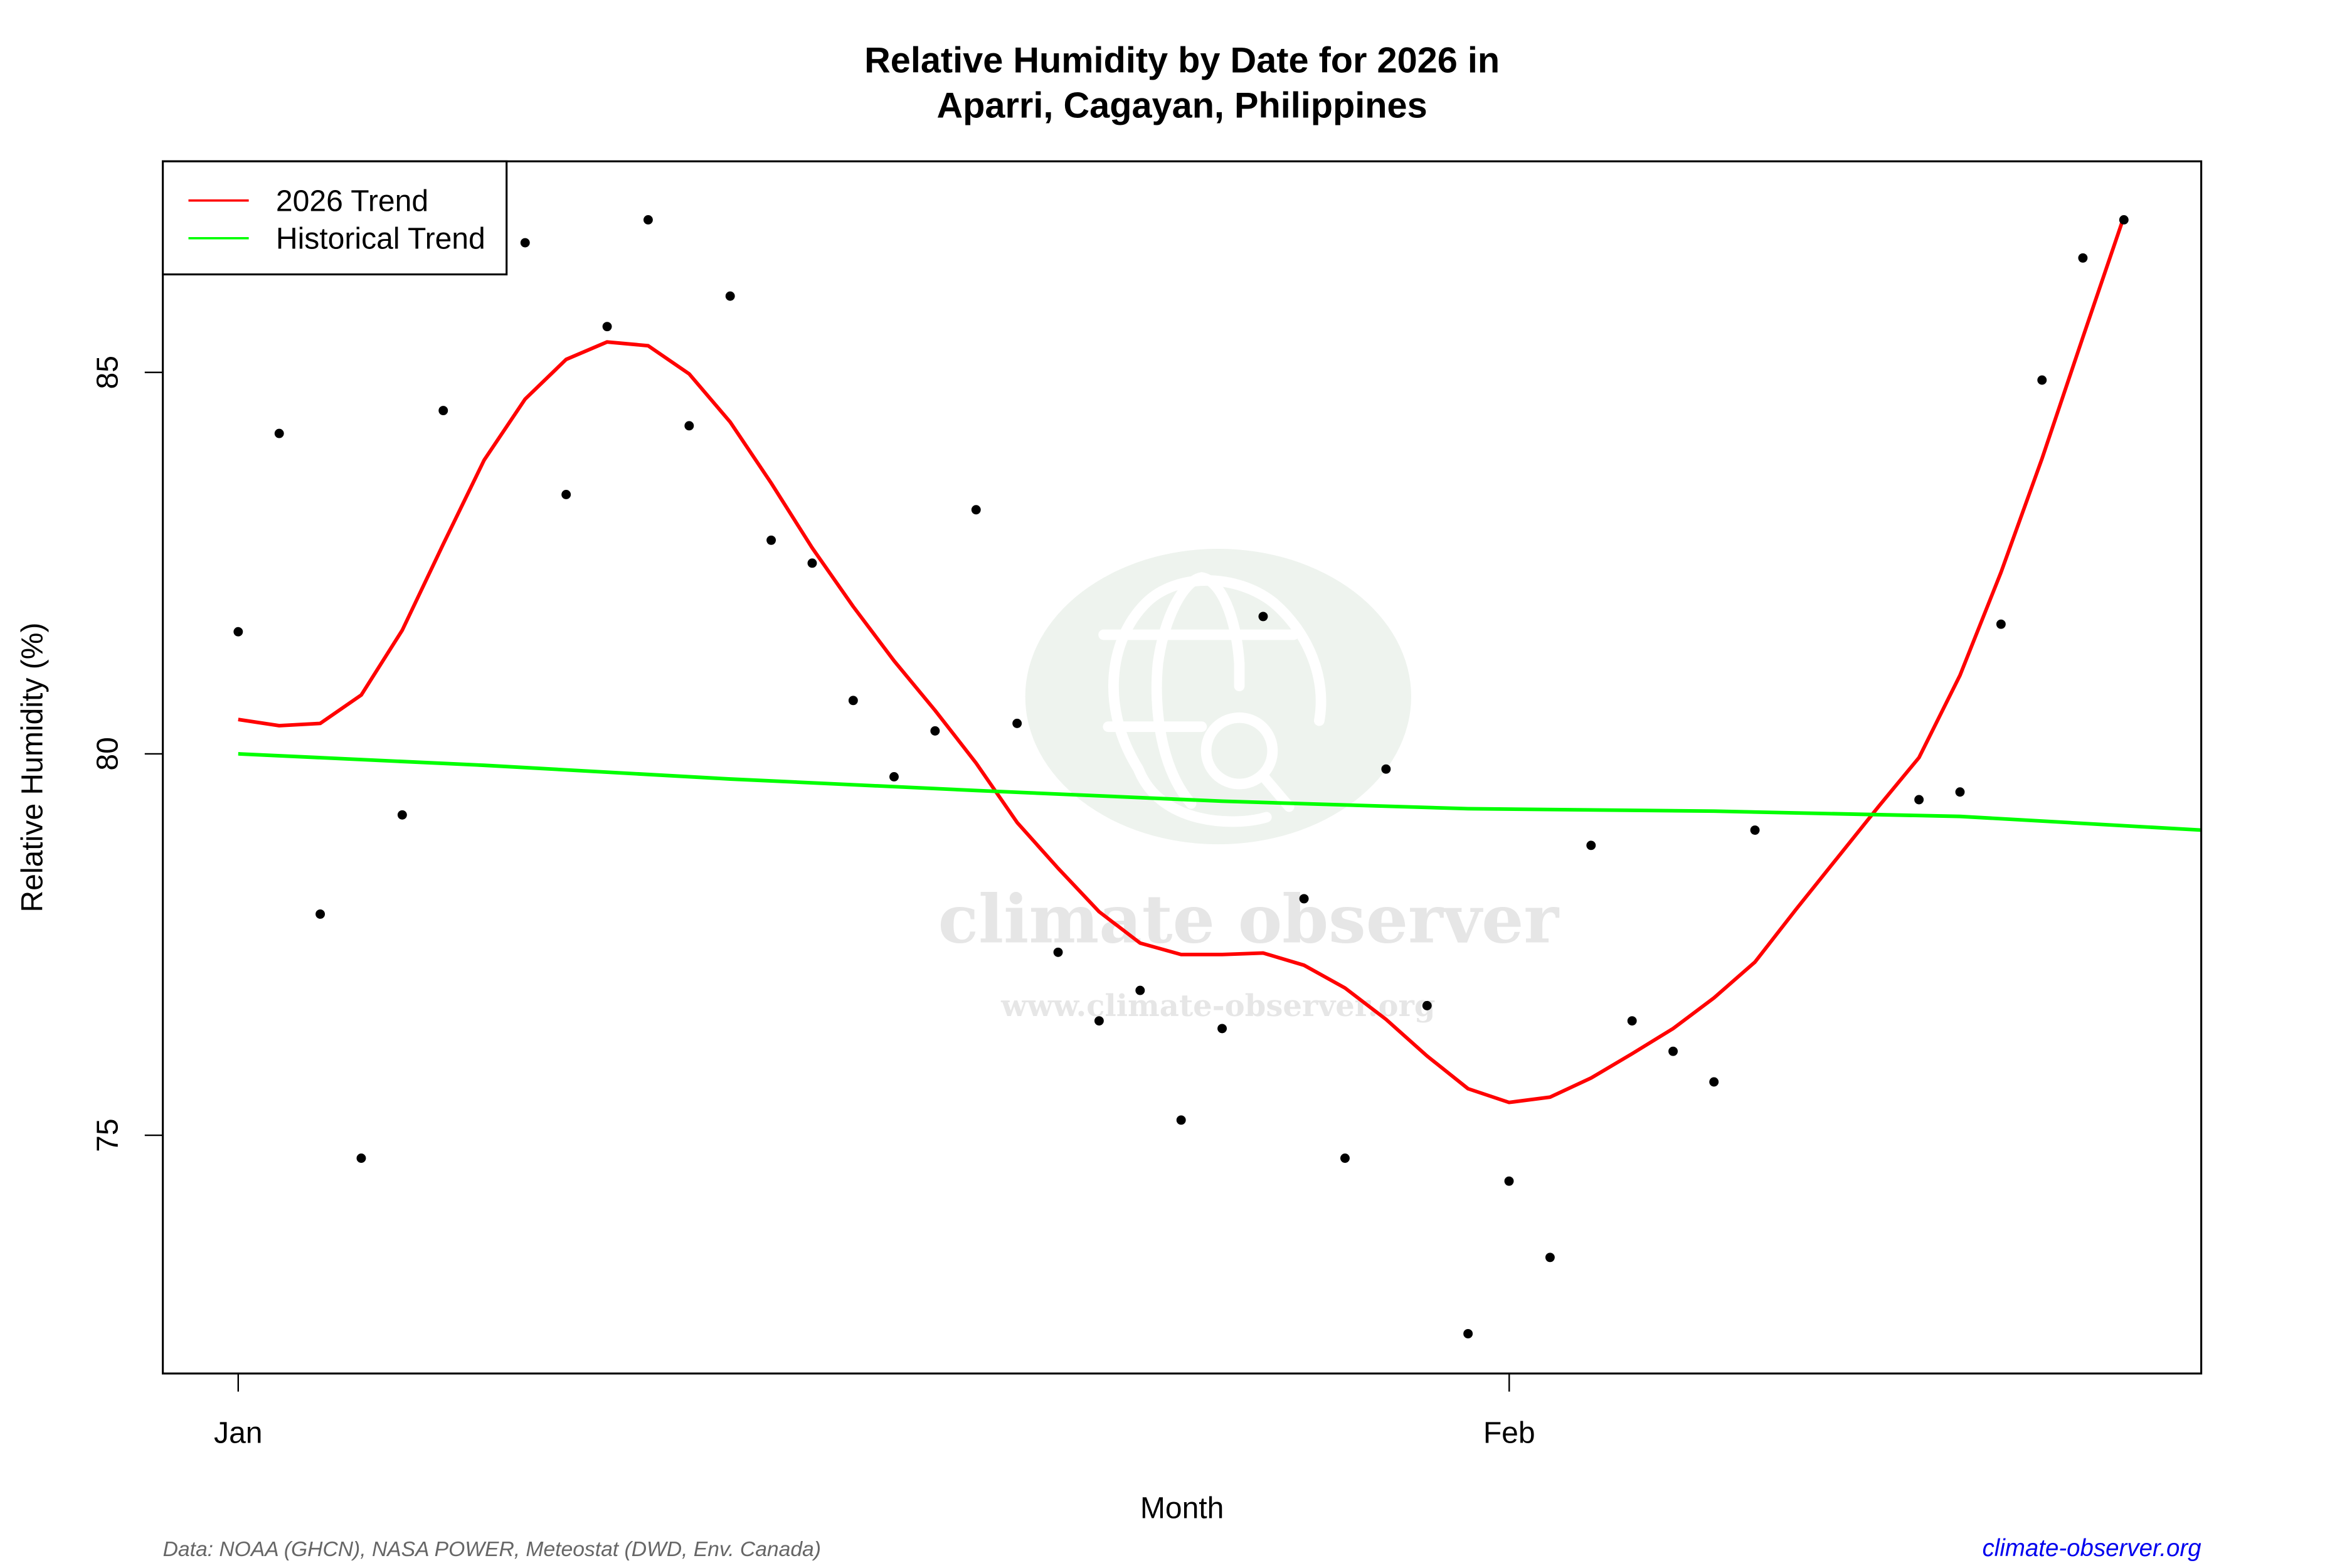  What do you see at coordinates (108, 372) in the screenshot?
I see `y-tick-85: 85` at bounding box center [108, 372].